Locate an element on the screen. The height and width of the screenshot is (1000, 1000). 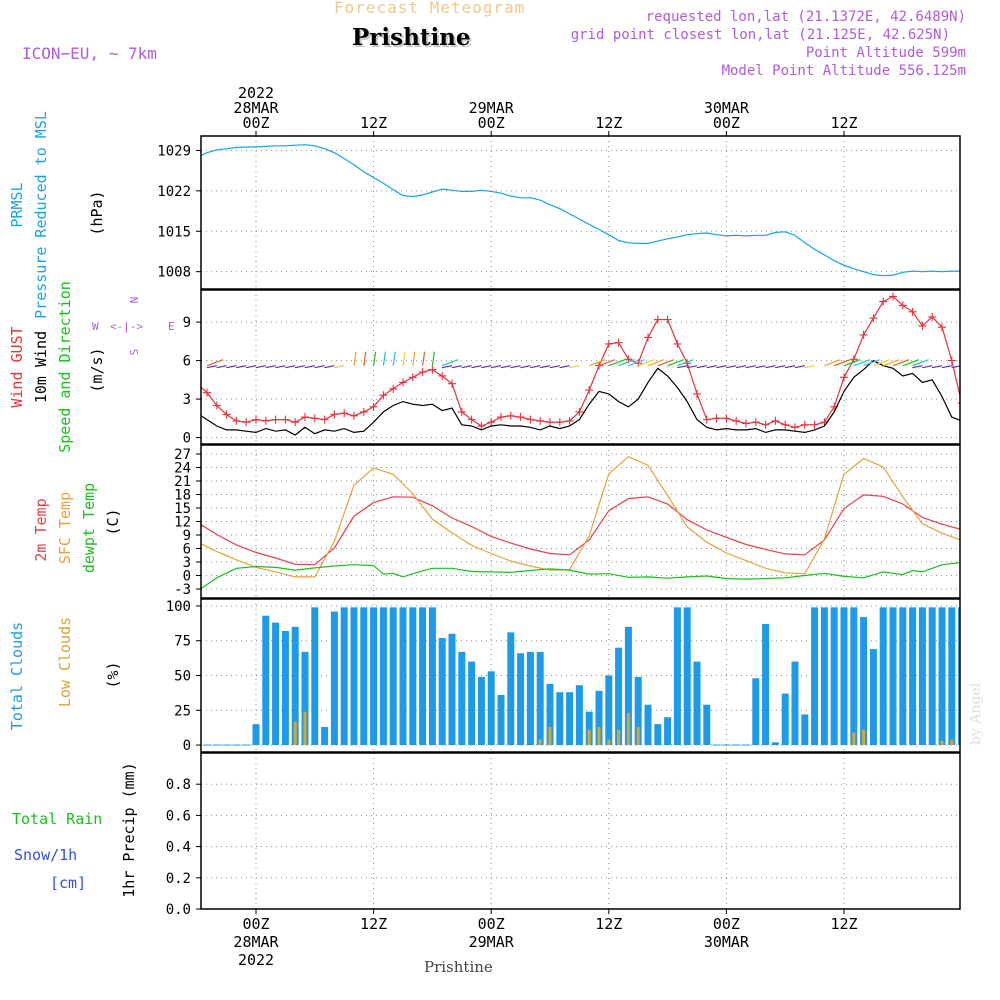
time-axis-bottom-label: 00Z is located at coordinates (255, 924).